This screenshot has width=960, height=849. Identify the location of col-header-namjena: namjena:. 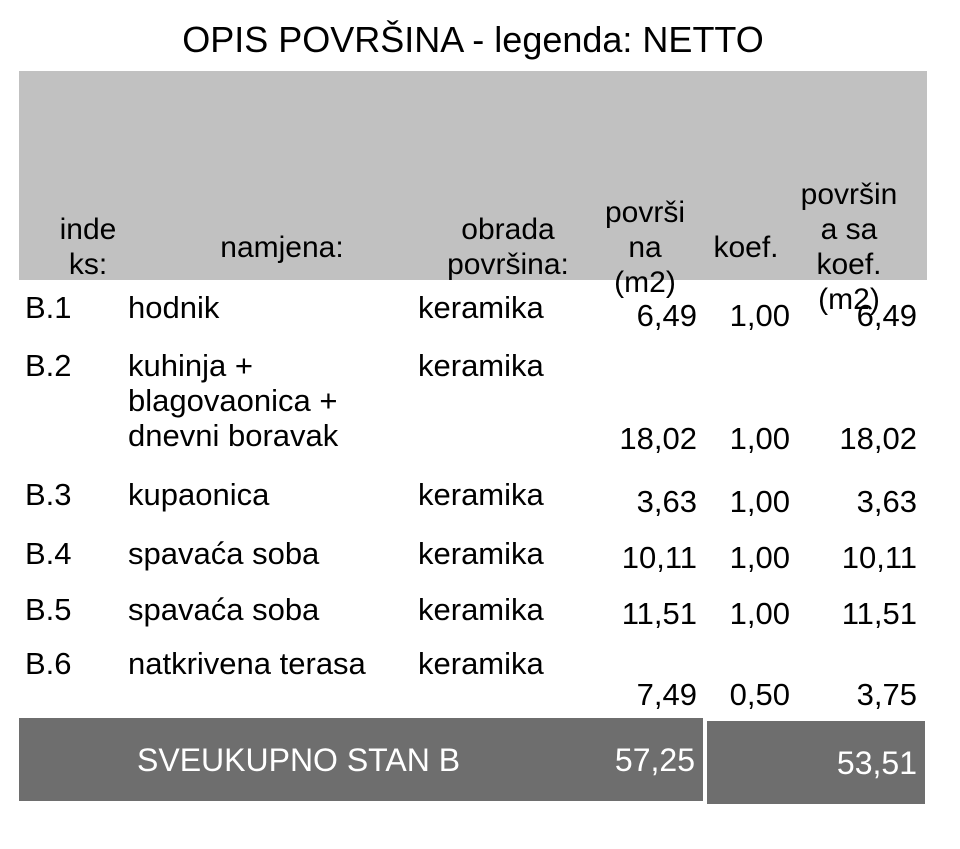
(282, 247).